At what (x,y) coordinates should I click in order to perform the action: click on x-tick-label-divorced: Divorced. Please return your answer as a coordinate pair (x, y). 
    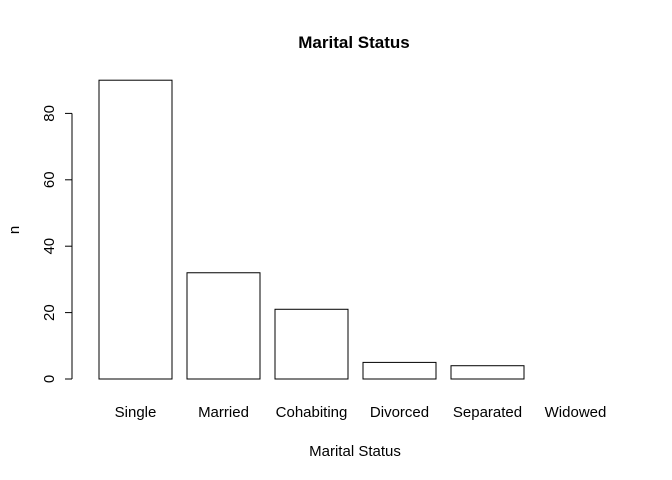
    Looking at the image, I should click on (399, 412).